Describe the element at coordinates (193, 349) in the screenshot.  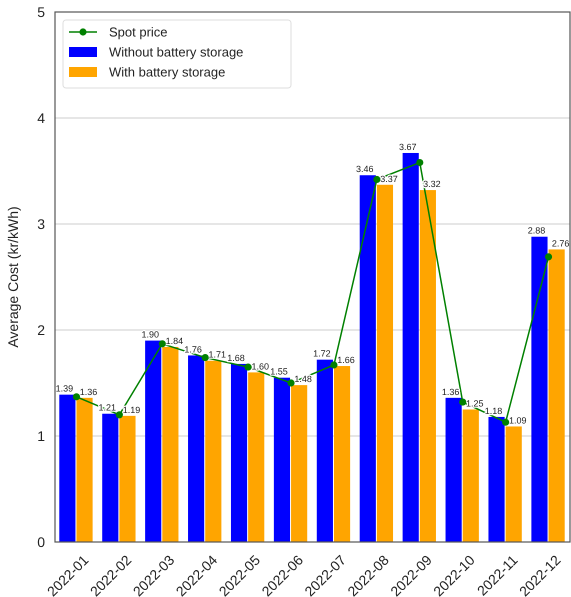
I see `data-label: 1.76` at that location.